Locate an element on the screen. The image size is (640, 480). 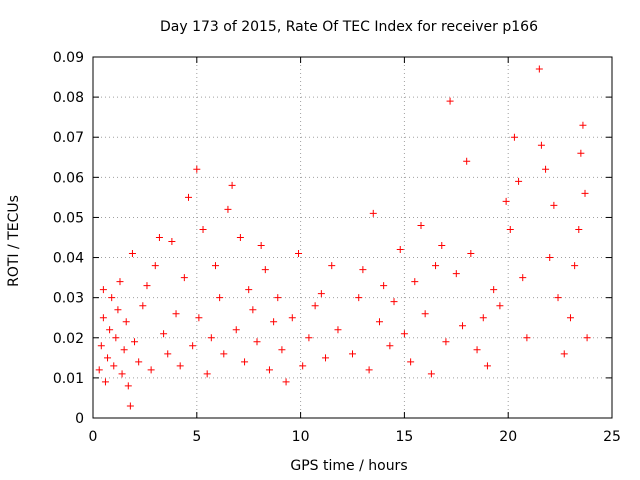
y-tick-label: 0.05 is located at coordinates (68, 218).